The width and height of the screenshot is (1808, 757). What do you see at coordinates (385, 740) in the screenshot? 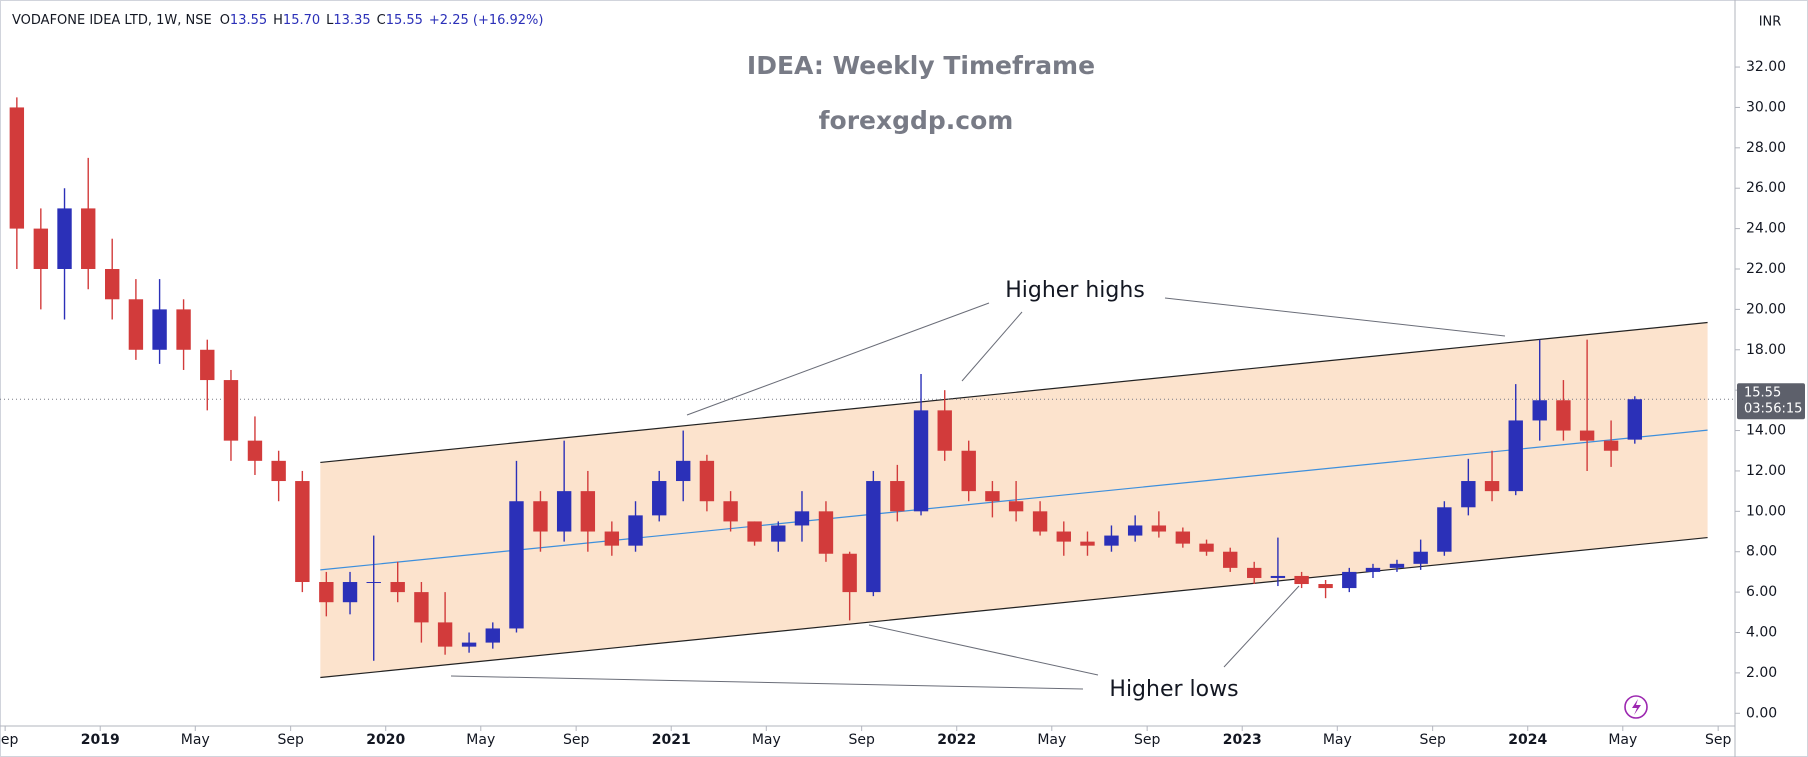
I see `x-tick-label: 2020` at bounding box center [385, 740].